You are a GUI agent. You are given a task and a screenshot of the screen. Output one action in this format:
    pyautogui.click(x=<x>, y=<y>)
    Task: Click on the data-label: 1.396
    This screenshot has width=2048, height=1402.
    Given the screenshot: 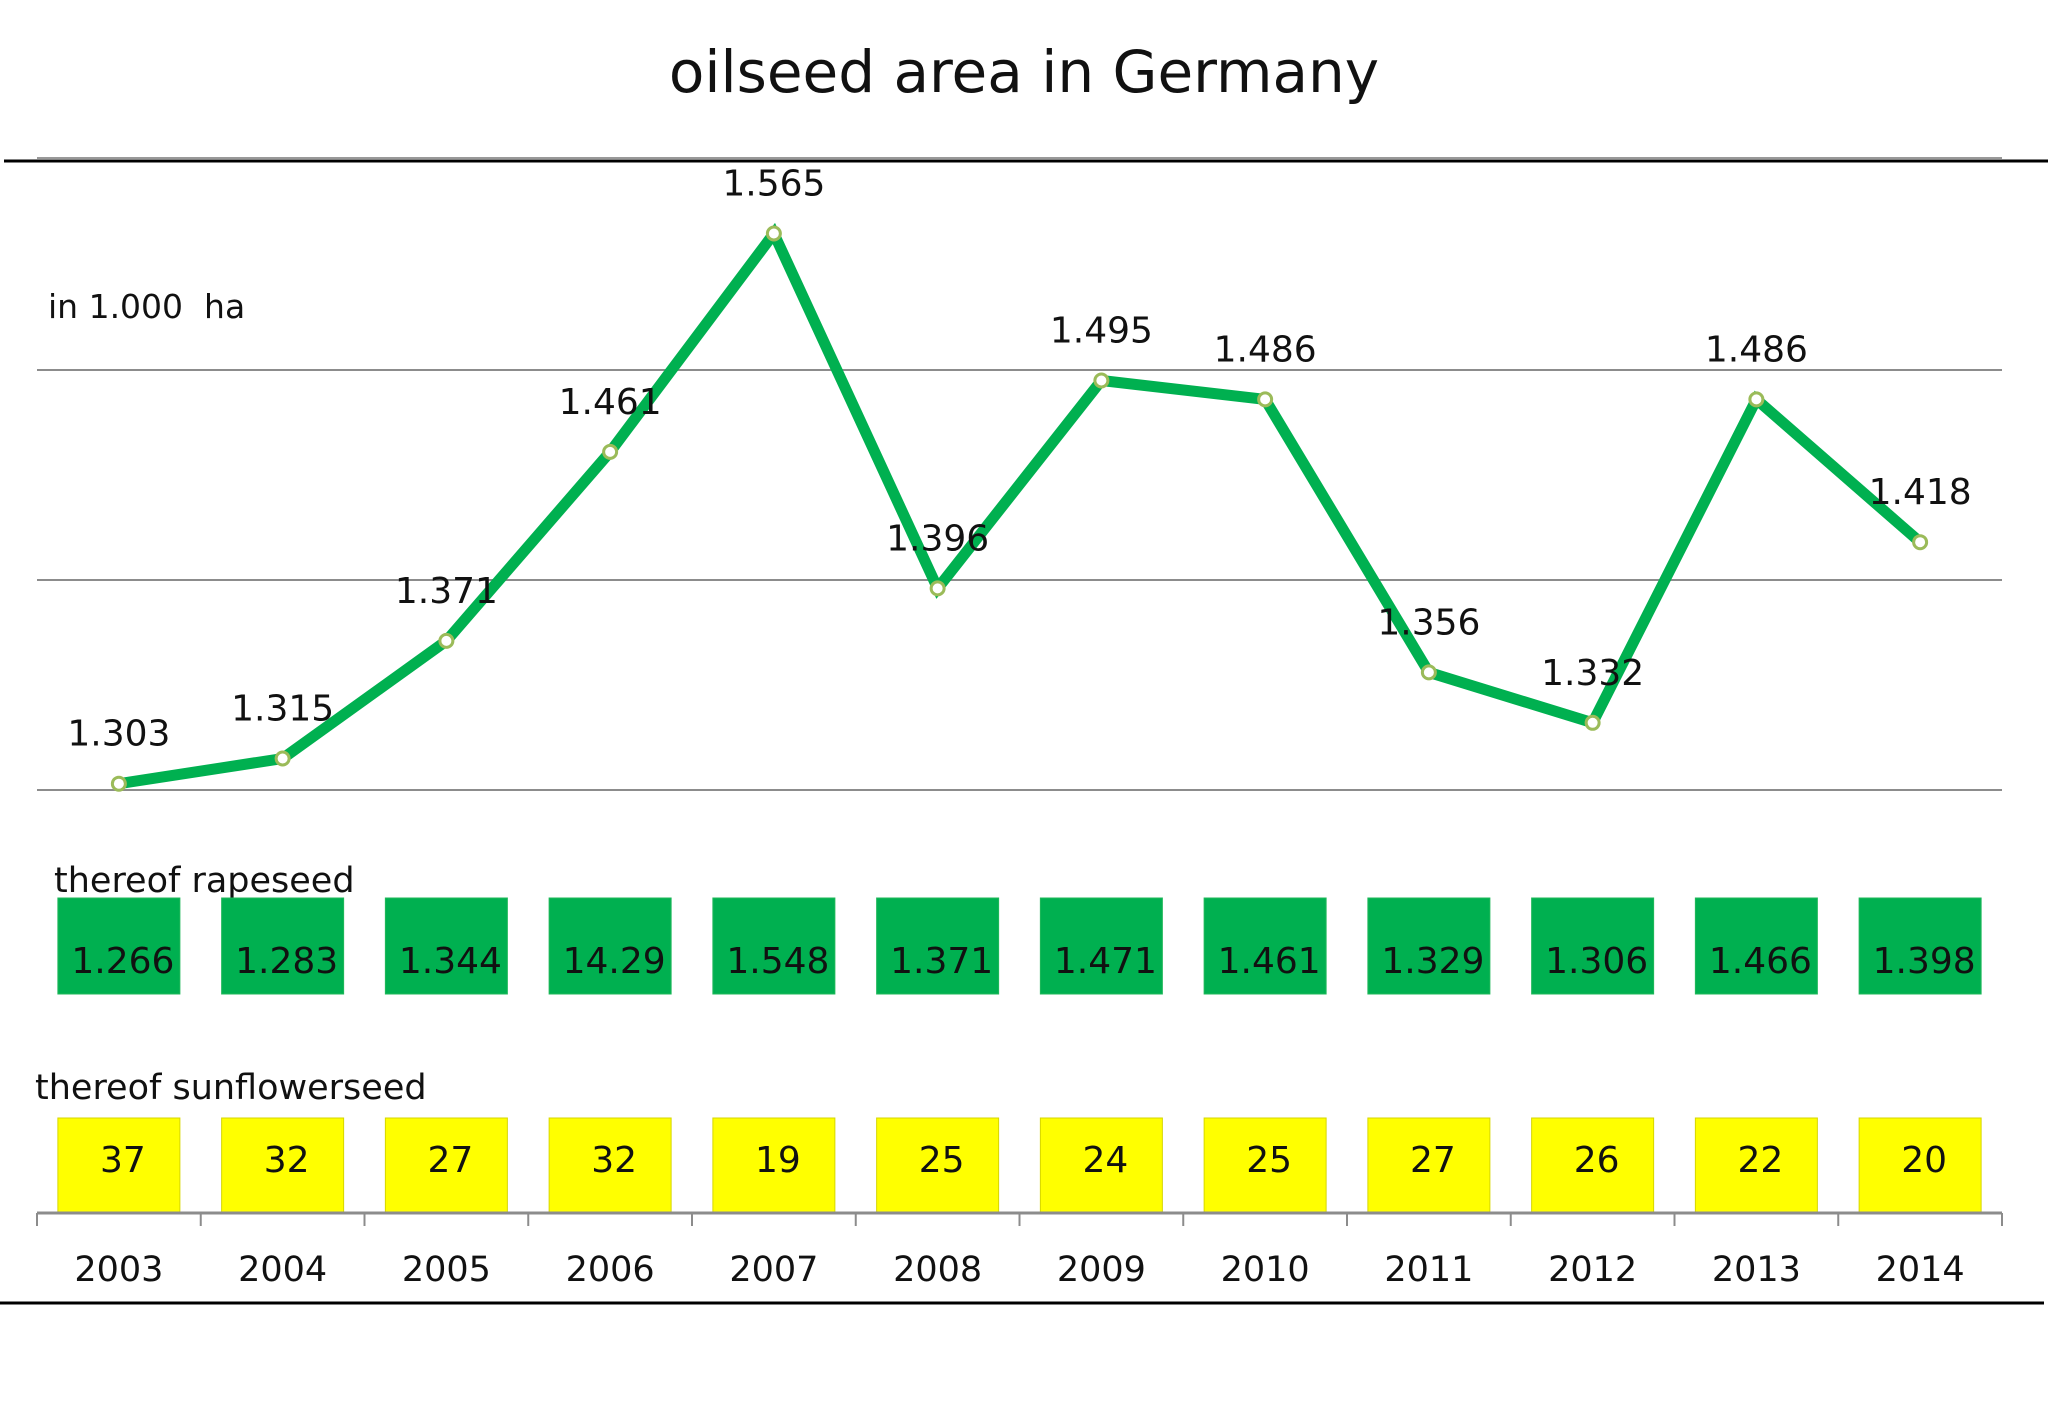 What is the action you would take?
    pyautogui.click(x=937, y=538)
    